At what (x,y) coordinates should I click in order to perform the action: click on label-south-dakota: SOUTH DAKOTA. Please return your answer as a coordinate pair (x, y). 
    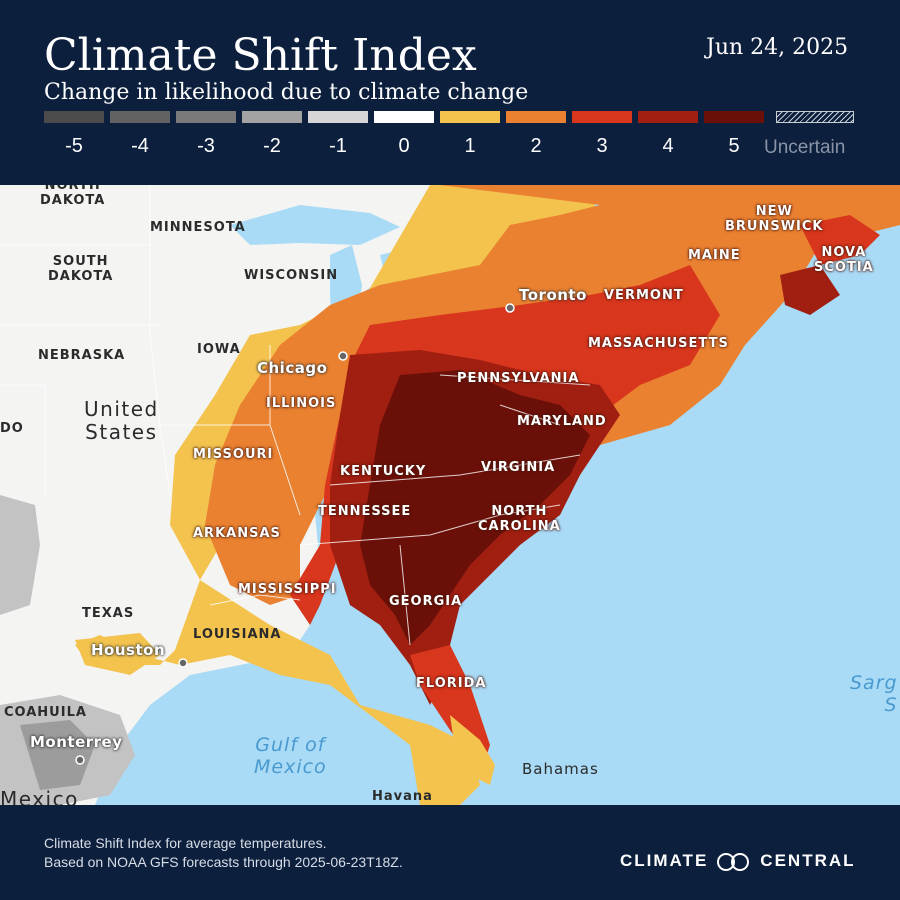
    Looking at the image, I should click on (81, 269).